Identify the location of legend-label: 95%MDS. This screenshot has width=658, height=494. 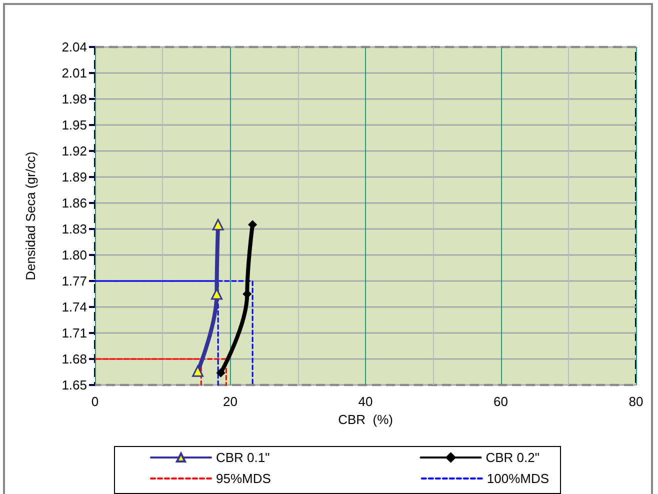
(244, 478).